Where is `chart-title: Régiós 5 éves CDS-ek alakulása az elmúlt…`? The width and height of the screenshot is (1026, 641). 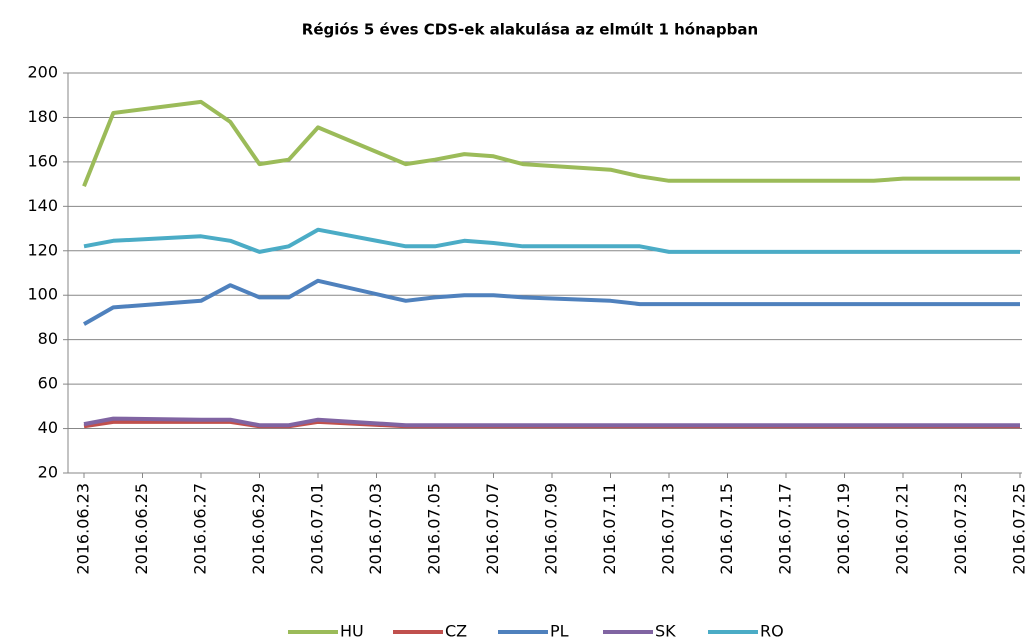 chart-title: Régiós 5 éves CDS-ek alakulása az elmúlt… is located at coordinates (530, 30).